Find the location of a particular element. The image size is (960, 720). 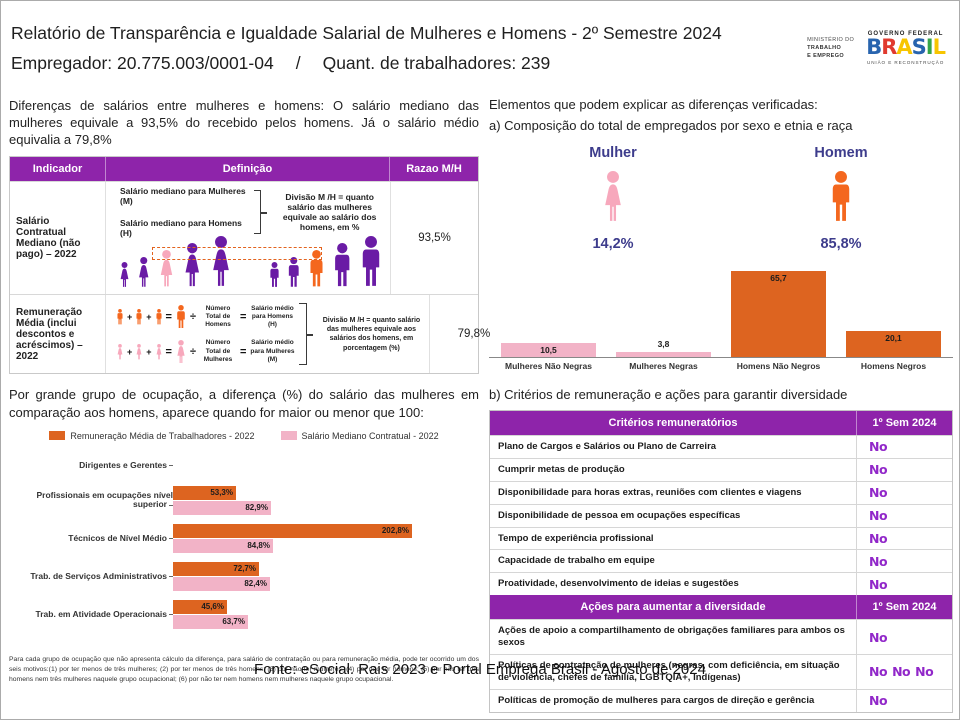

occupation-row: Técnicos de Nível Médio 202,8% 84,8% is located at coordinates (244, 538).